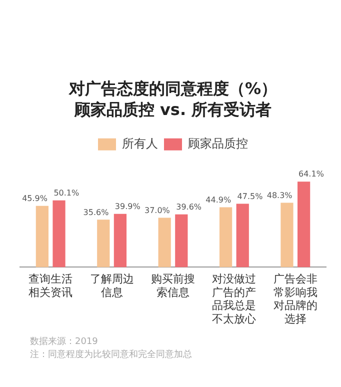  What do you see at coordinates (140, 143) in the screenshot?
I see `legend-label: 所有人` at bounding box center [140, 143].